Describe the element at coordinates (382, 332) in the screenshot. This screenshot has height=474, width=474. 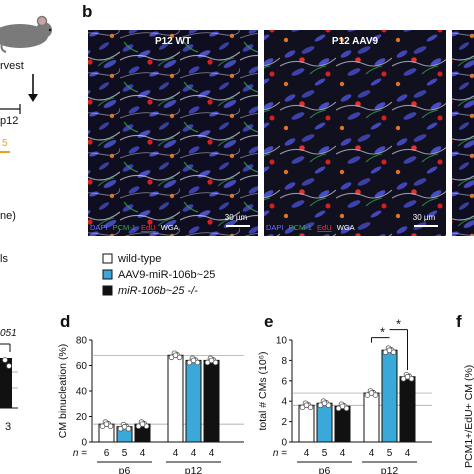
I see `sig-star-1: *` at that location.